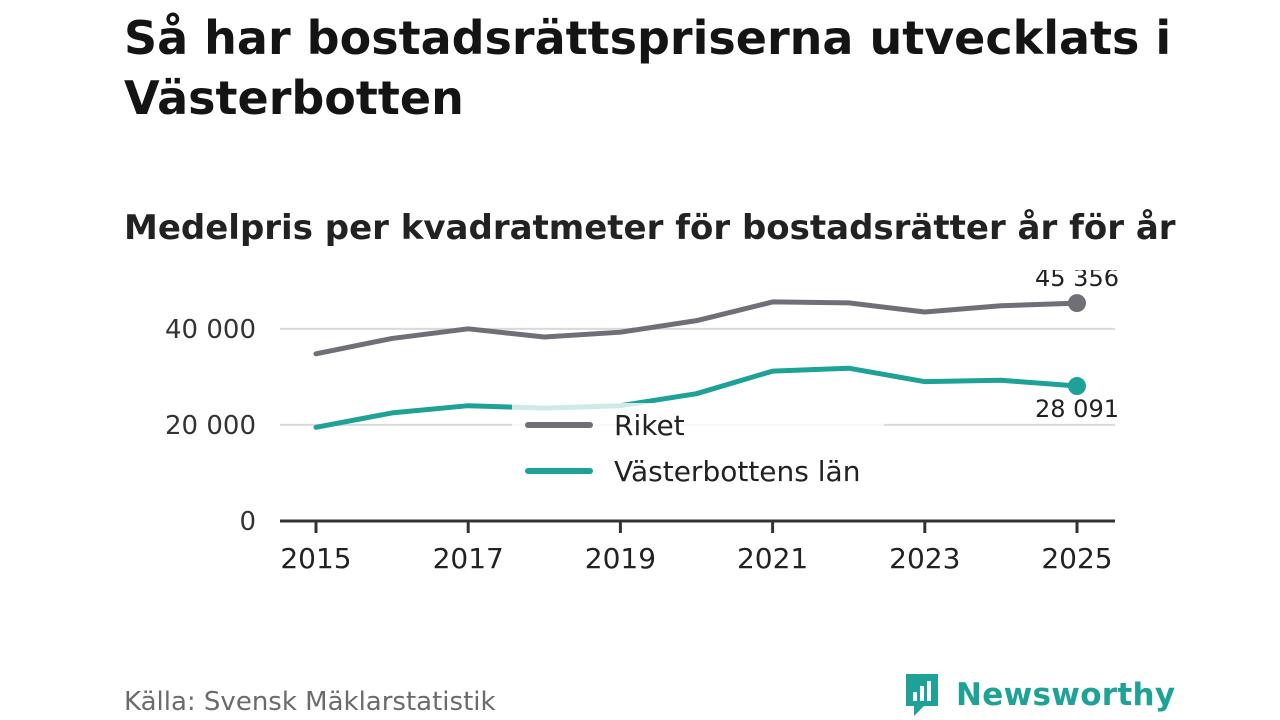  Describe the element at coordinates (620, 558) in the screenshot. I see `x-tick-label: 2019` at that location.